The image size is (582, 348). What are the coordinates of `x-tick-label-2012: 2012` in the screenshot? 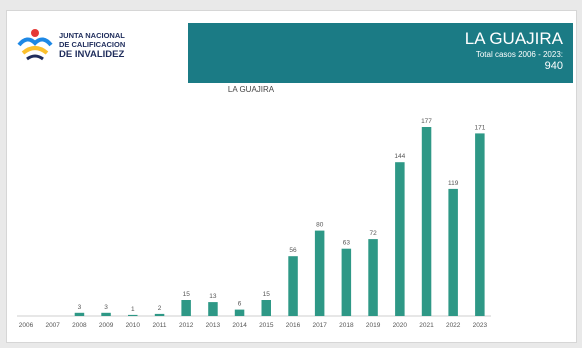 It's located at (186, 325).